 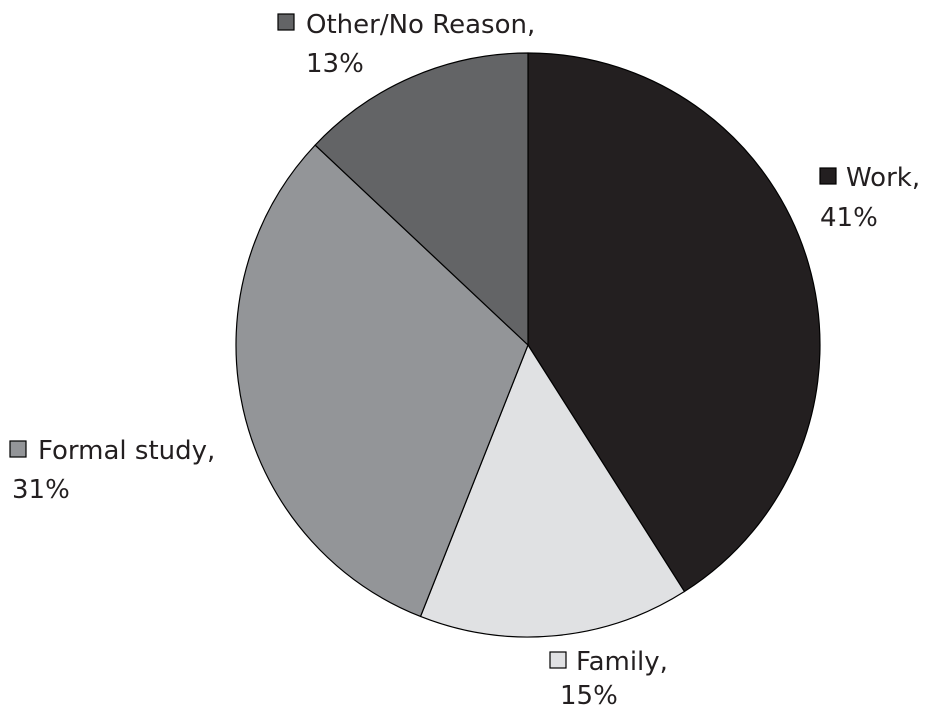 I want to click on slice-label-family: Family, 15%, so click(x=608, y=676).